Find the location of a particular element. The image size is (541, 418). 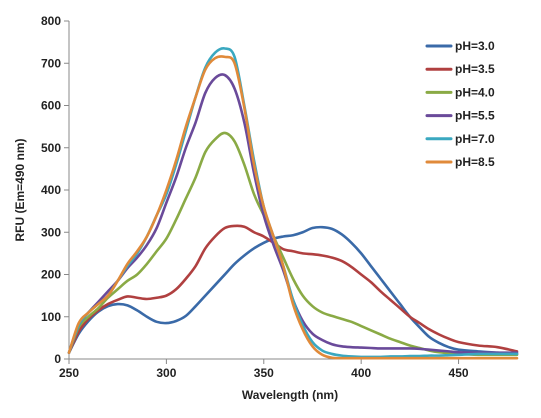

x-tick-label: 250 is located at coordinates (69, 373).